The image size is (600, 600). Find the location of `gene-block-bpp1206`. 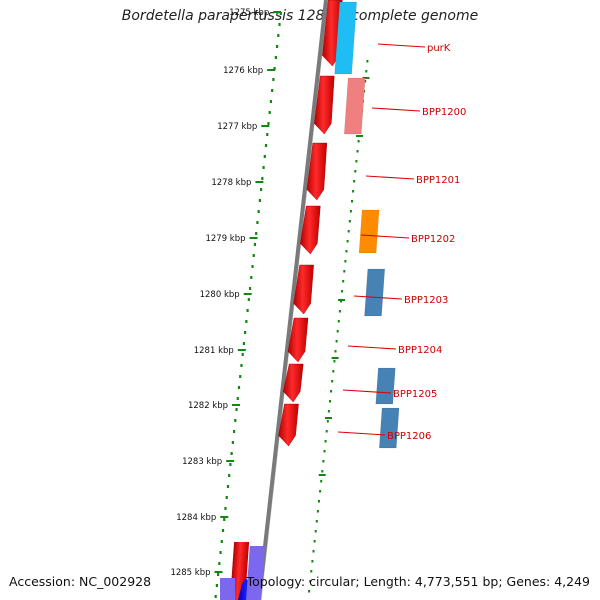

gene-block-bpp1206 is located at coordinates (389, 428).